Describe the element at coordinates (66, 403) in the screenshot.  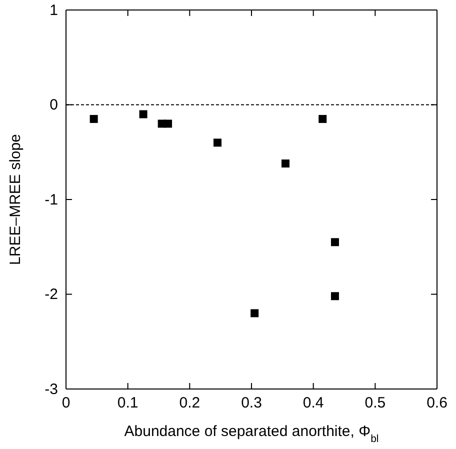
I see `x-tick-label: 0` at that location.